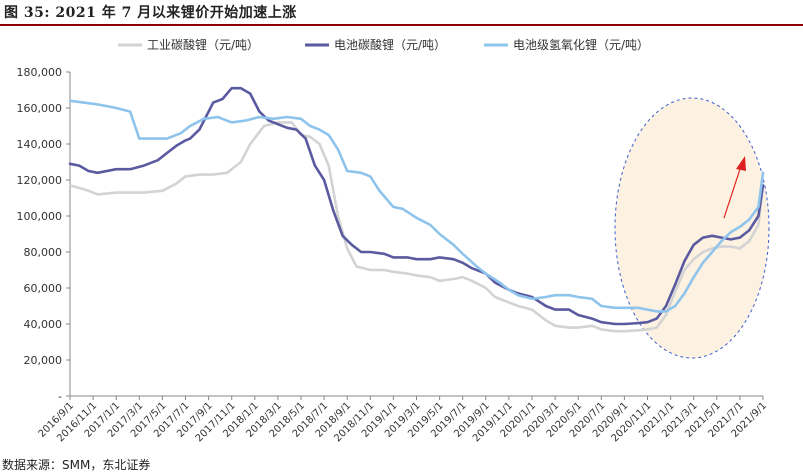  What do you see at coordinates (43, 324) in the screenshot?
I see `y-tick-label: 40,000` at bounding box center [43, 324].